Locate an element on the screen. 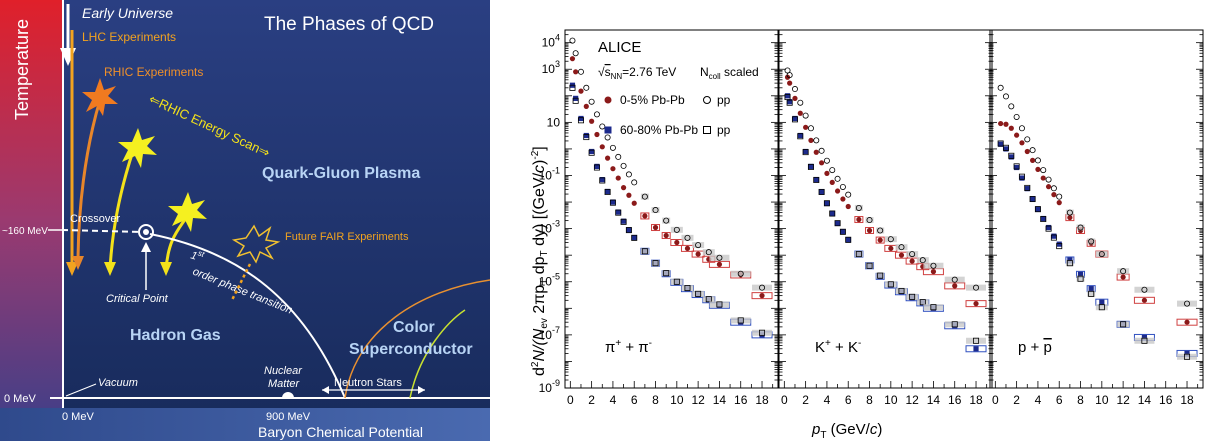 The height and width of the screenshot is (441, 1221). x-tick-label: 12 is located at coordinates (1123, 400).